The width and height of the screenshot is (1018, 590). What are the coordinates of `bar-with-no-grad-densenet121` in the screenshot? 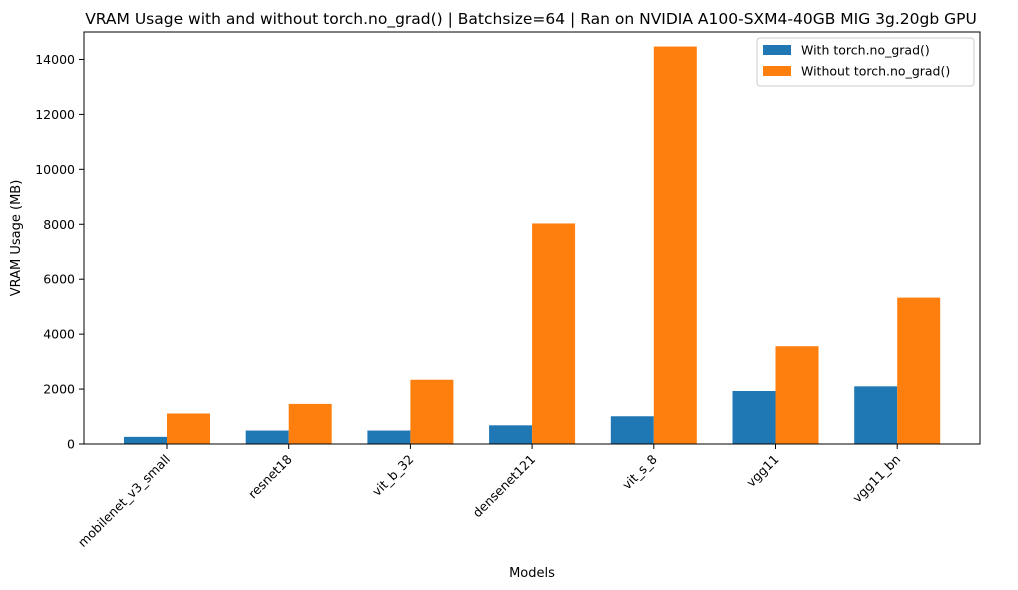 It's located at (510, 434).